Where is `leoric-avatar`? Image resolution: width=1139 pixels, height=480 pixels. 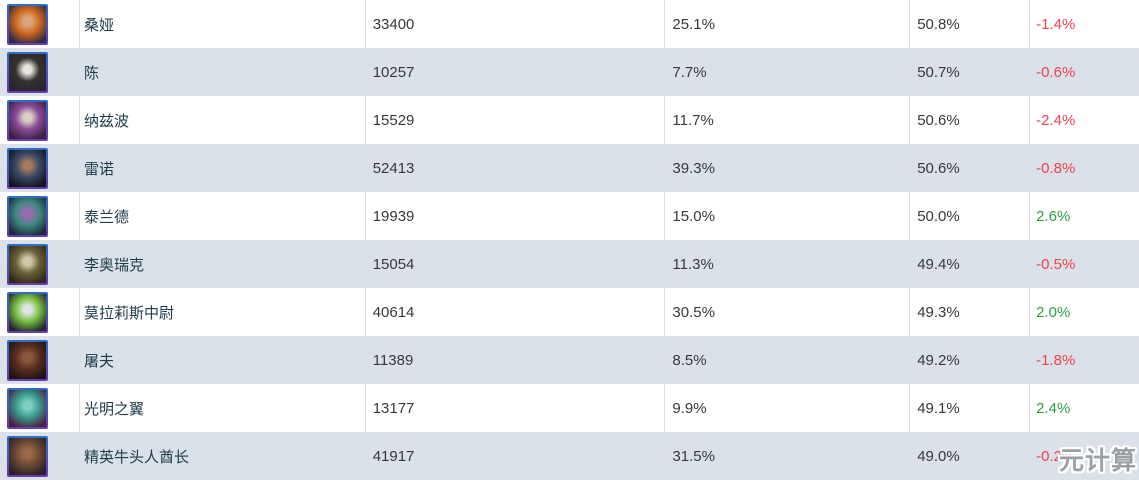
leoric-avatar is located at coordinates (27, 264).